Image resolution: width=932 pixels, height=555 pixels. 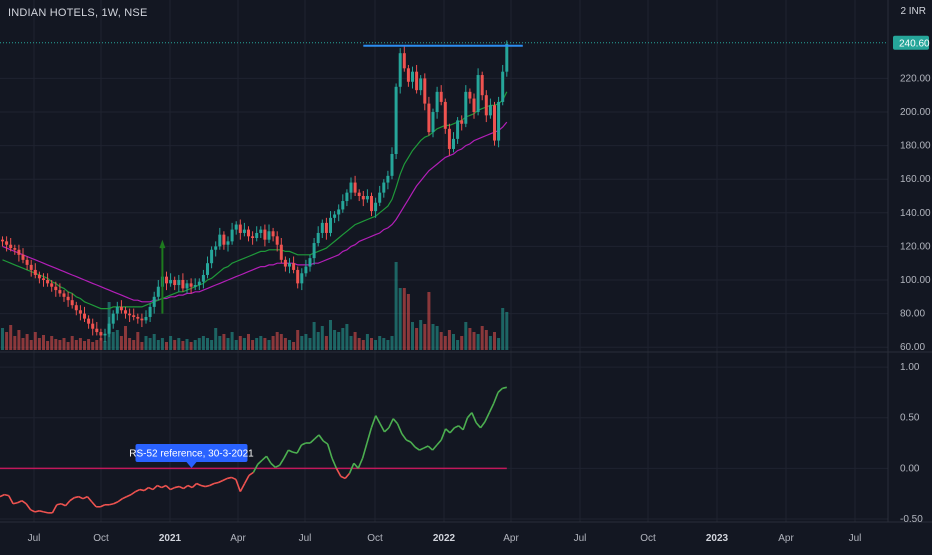 I want to click on rs-tick-label: 1.00, so click(x=910, y=367).